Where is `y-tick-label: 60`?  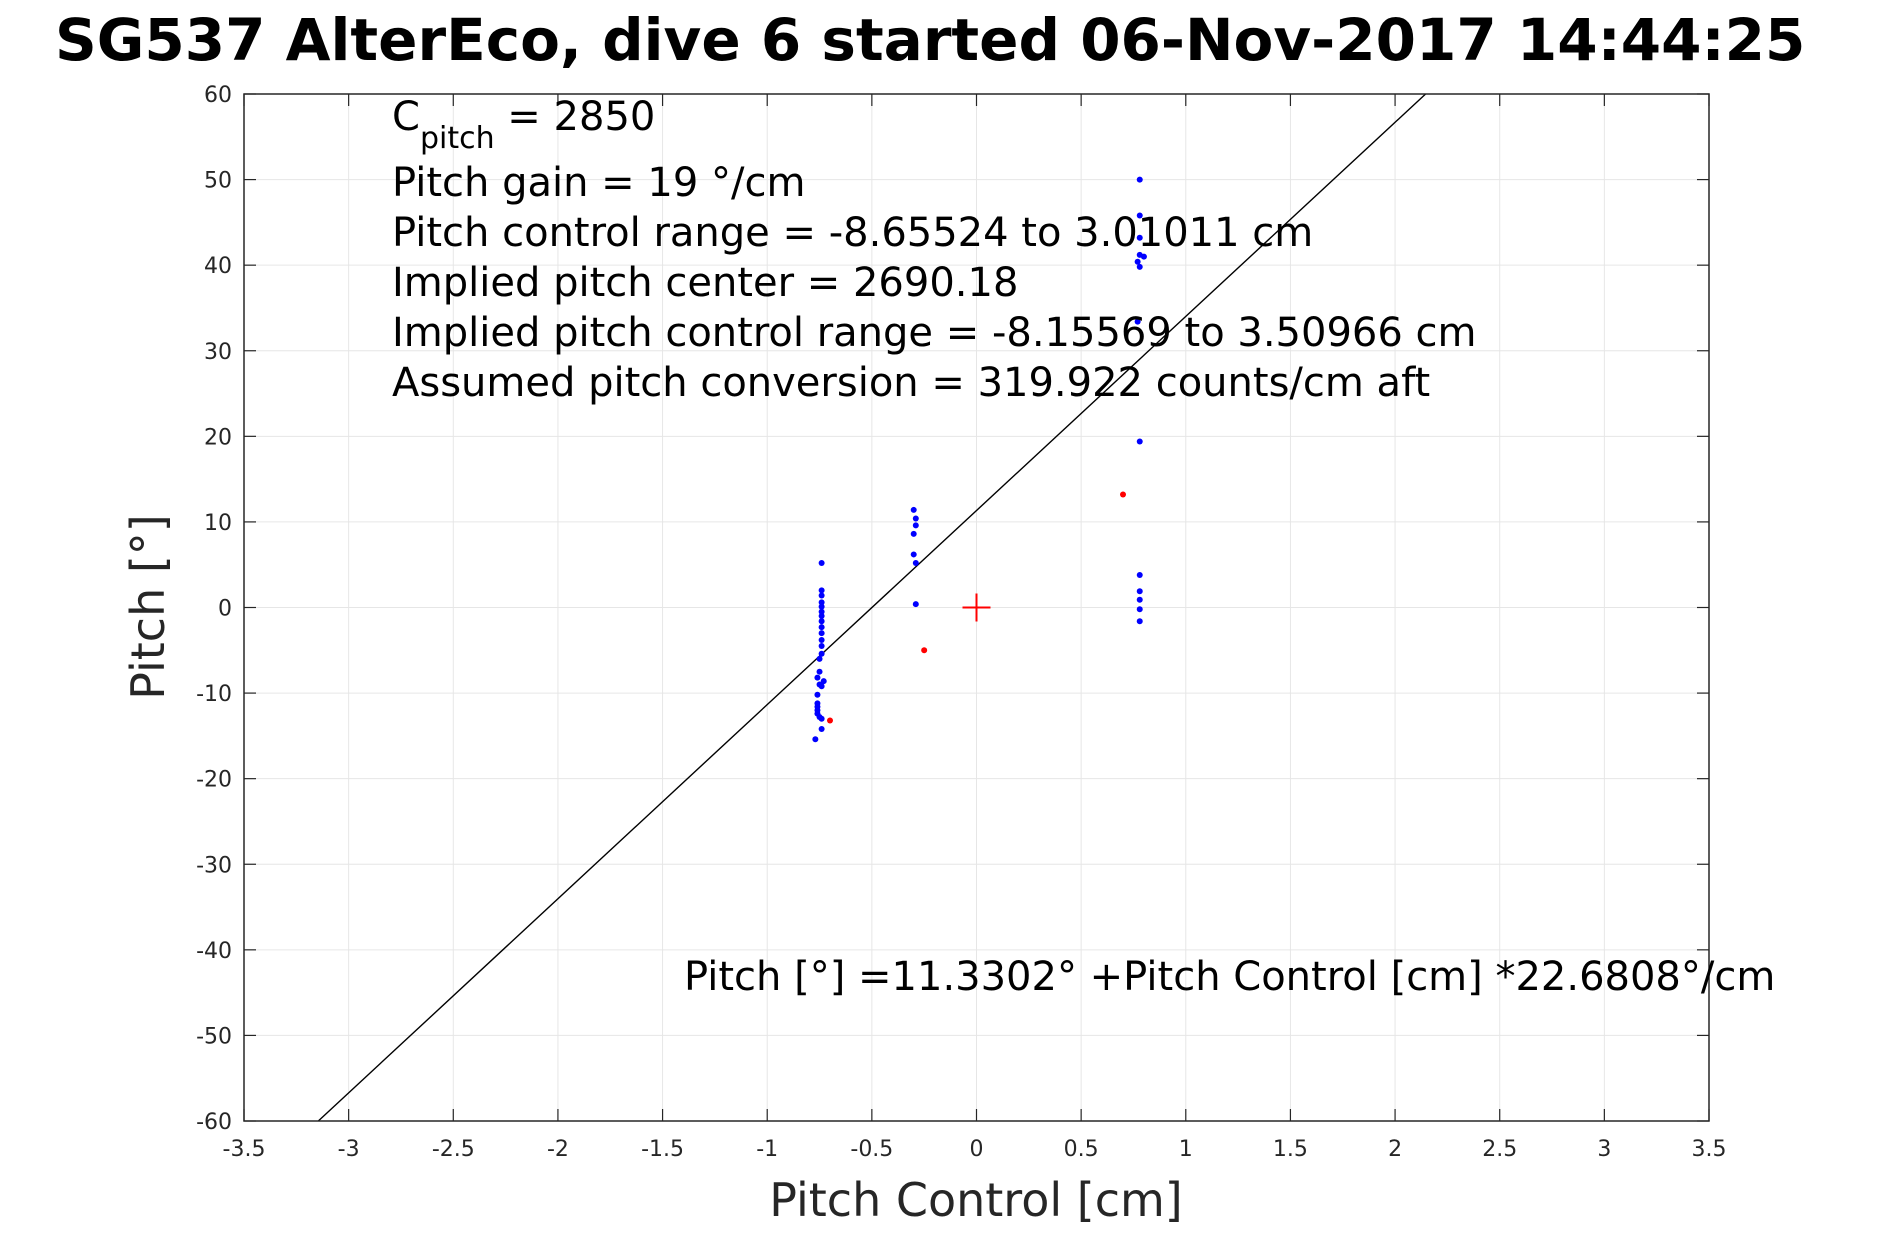 y-tick-label: 60 is located at coordinates (218, 95).